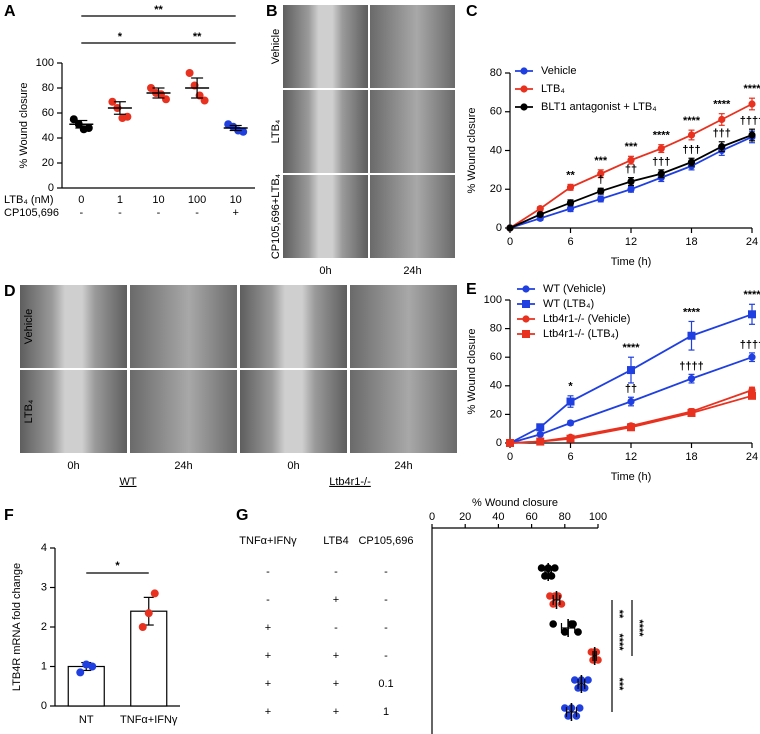 The image size is (760, 734). I want to click on legend-label: LTB₄, so click(553, 89).